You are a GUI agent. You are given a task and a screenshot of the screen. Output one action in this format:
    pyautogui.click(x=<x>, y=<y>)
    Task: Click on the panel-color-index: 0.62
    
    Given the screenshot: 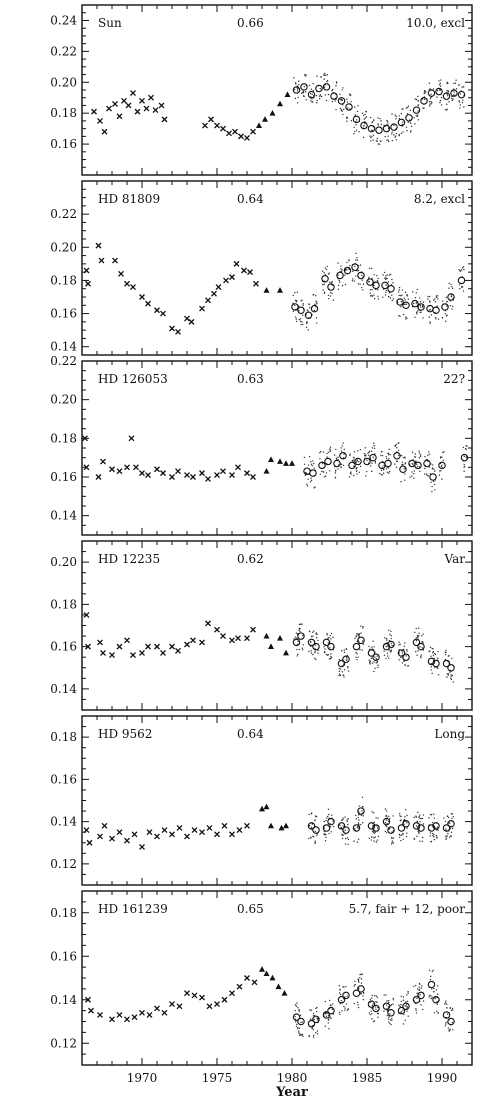 What is the action you would take?
    pyautogui.click(x=250, y=559)
    